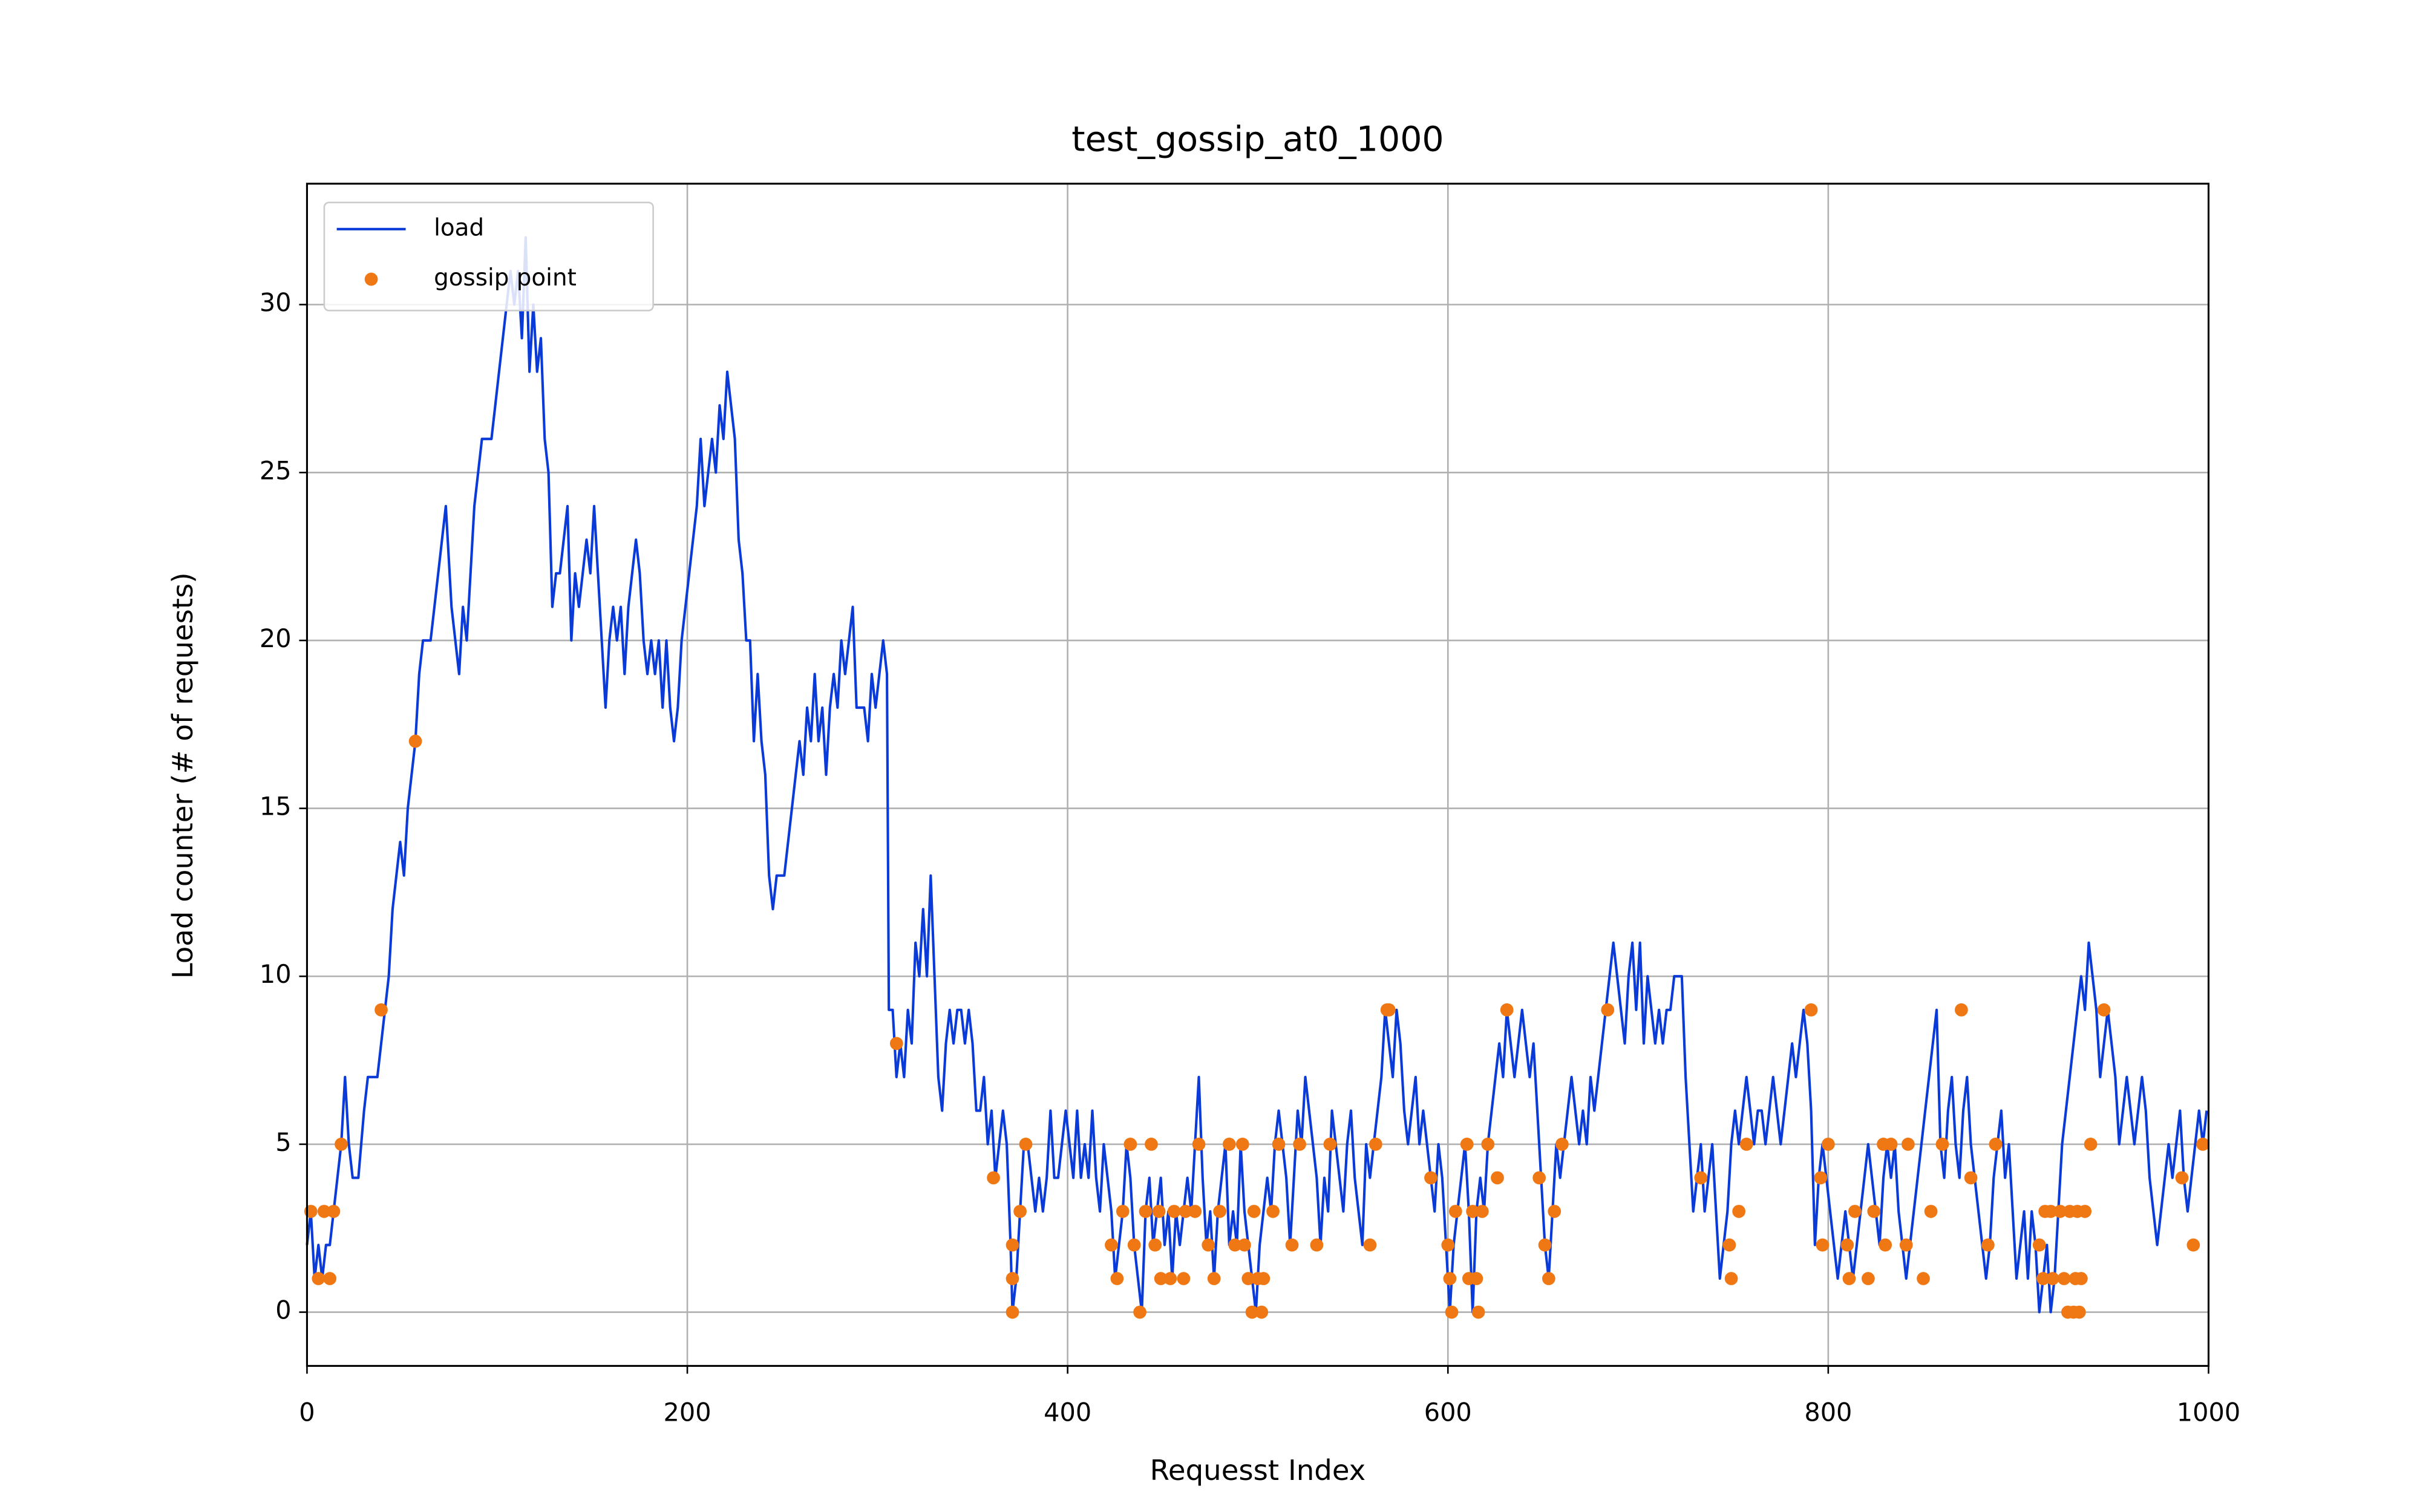 This screenshot has height=1512, width=2420. I want to click on y-tick-label: 10, so click(276, 974).